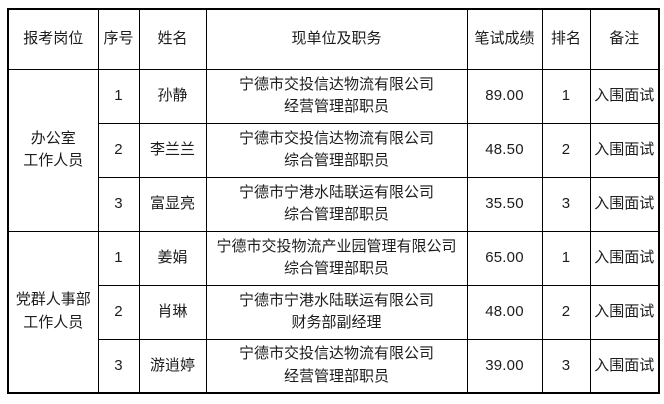 The image size is (664, 404). What do you see at coordinates (504, 312) in the screenshot?
I see `cell-score: 48.00` at bounding box center [504, 312].